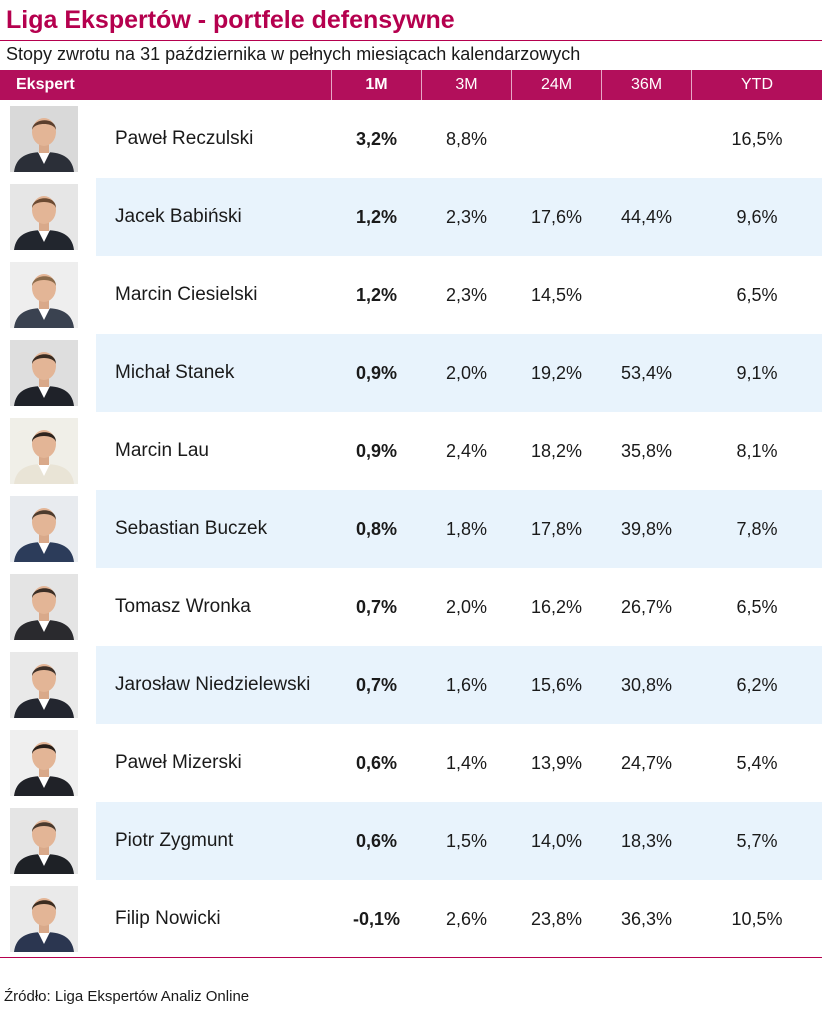 This screenshot has width=822, height=1034. Describe the element at coordinates (646, 763) in the screenshot. I see `return-36m: 24,7%` at that location.